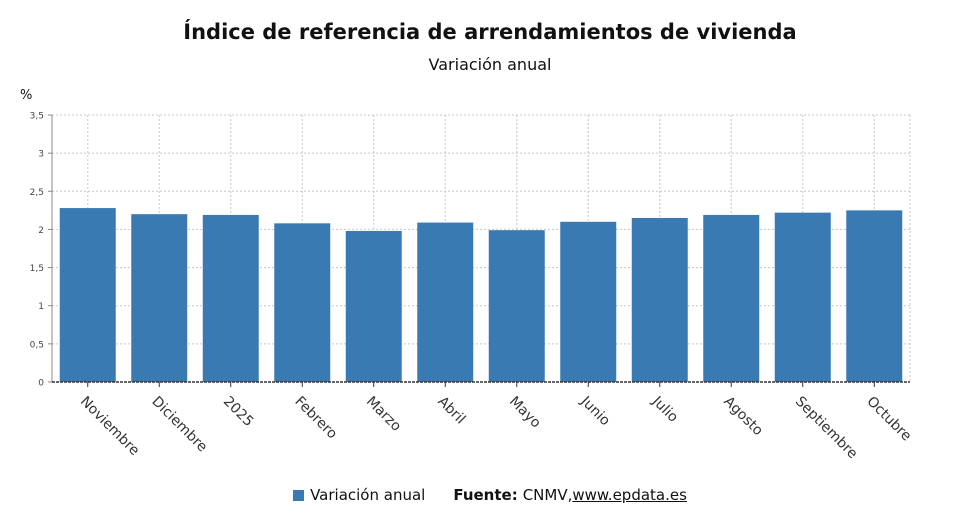 The width and height of the screenshot is (980, 532). I want to click on x-tick-label: Febrero, so click(315, 418).